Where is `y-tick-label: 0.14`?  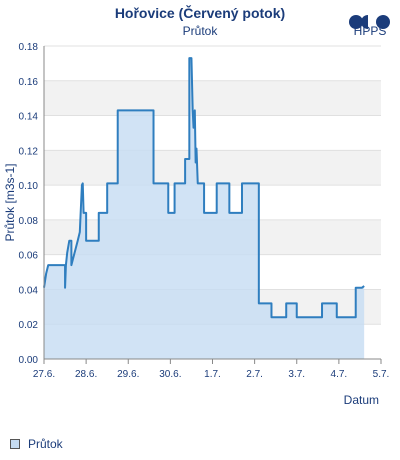 y-tick-label: 0.14 is located at coordinates (29, 117).